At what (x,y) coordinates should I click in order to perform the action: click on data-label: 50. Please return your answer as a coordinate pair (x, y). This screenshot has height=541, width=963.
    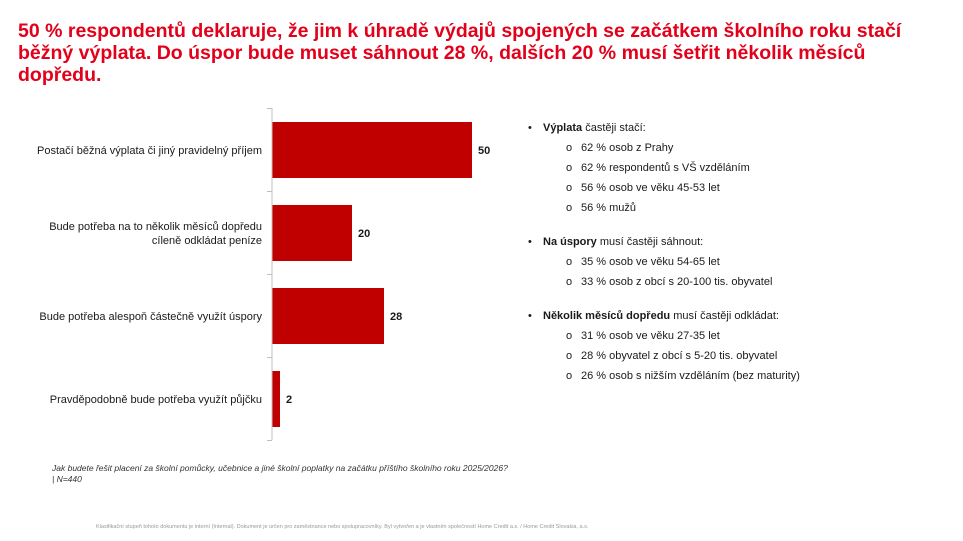
    Looking at the image, I should click on (484, 151).